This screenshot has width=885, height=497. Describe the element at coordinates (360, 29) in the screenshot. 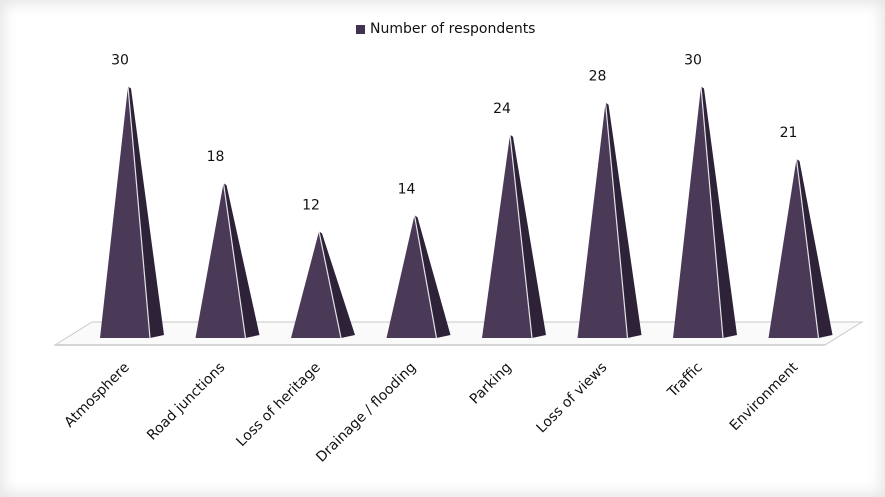

I see `legend-swatch` at that location.